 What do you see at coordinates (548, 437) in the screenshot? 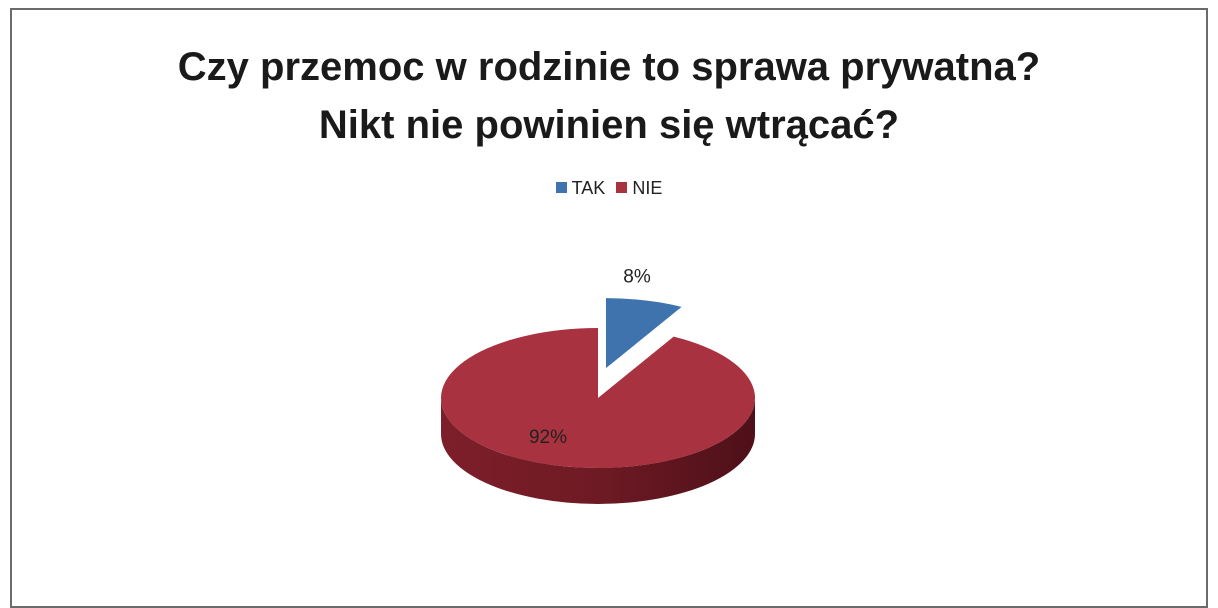
I see `data-label-nie: 92%` at bounding box center [548, 437].